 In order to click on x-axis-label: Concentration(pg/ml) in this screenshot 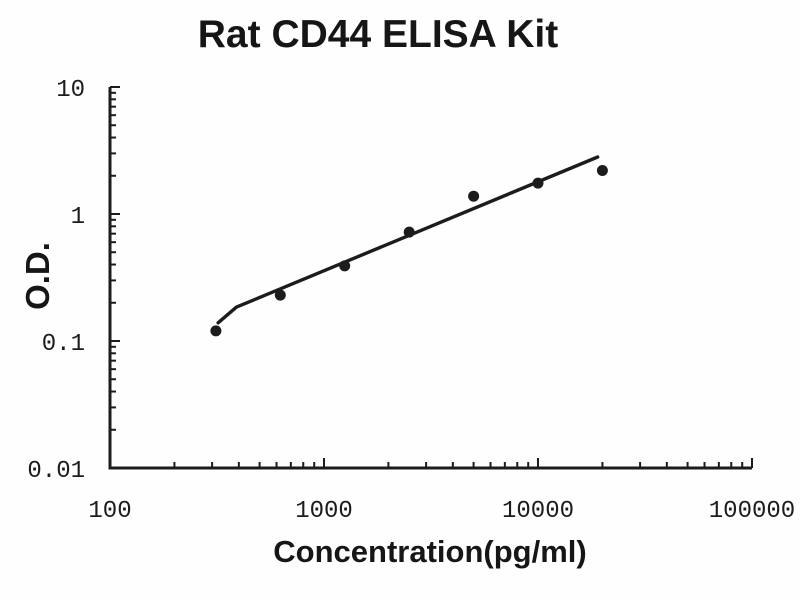, I will do `click(430, 551)`.